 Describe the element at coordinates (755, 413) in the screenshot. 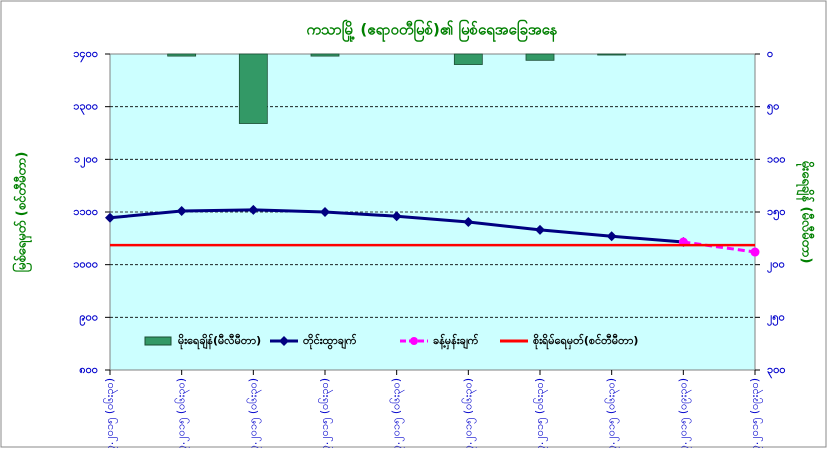

I see `x-tick-label: ၁၄.၇.၂၀၁၅ (၀၉း၃၀)` at that location.